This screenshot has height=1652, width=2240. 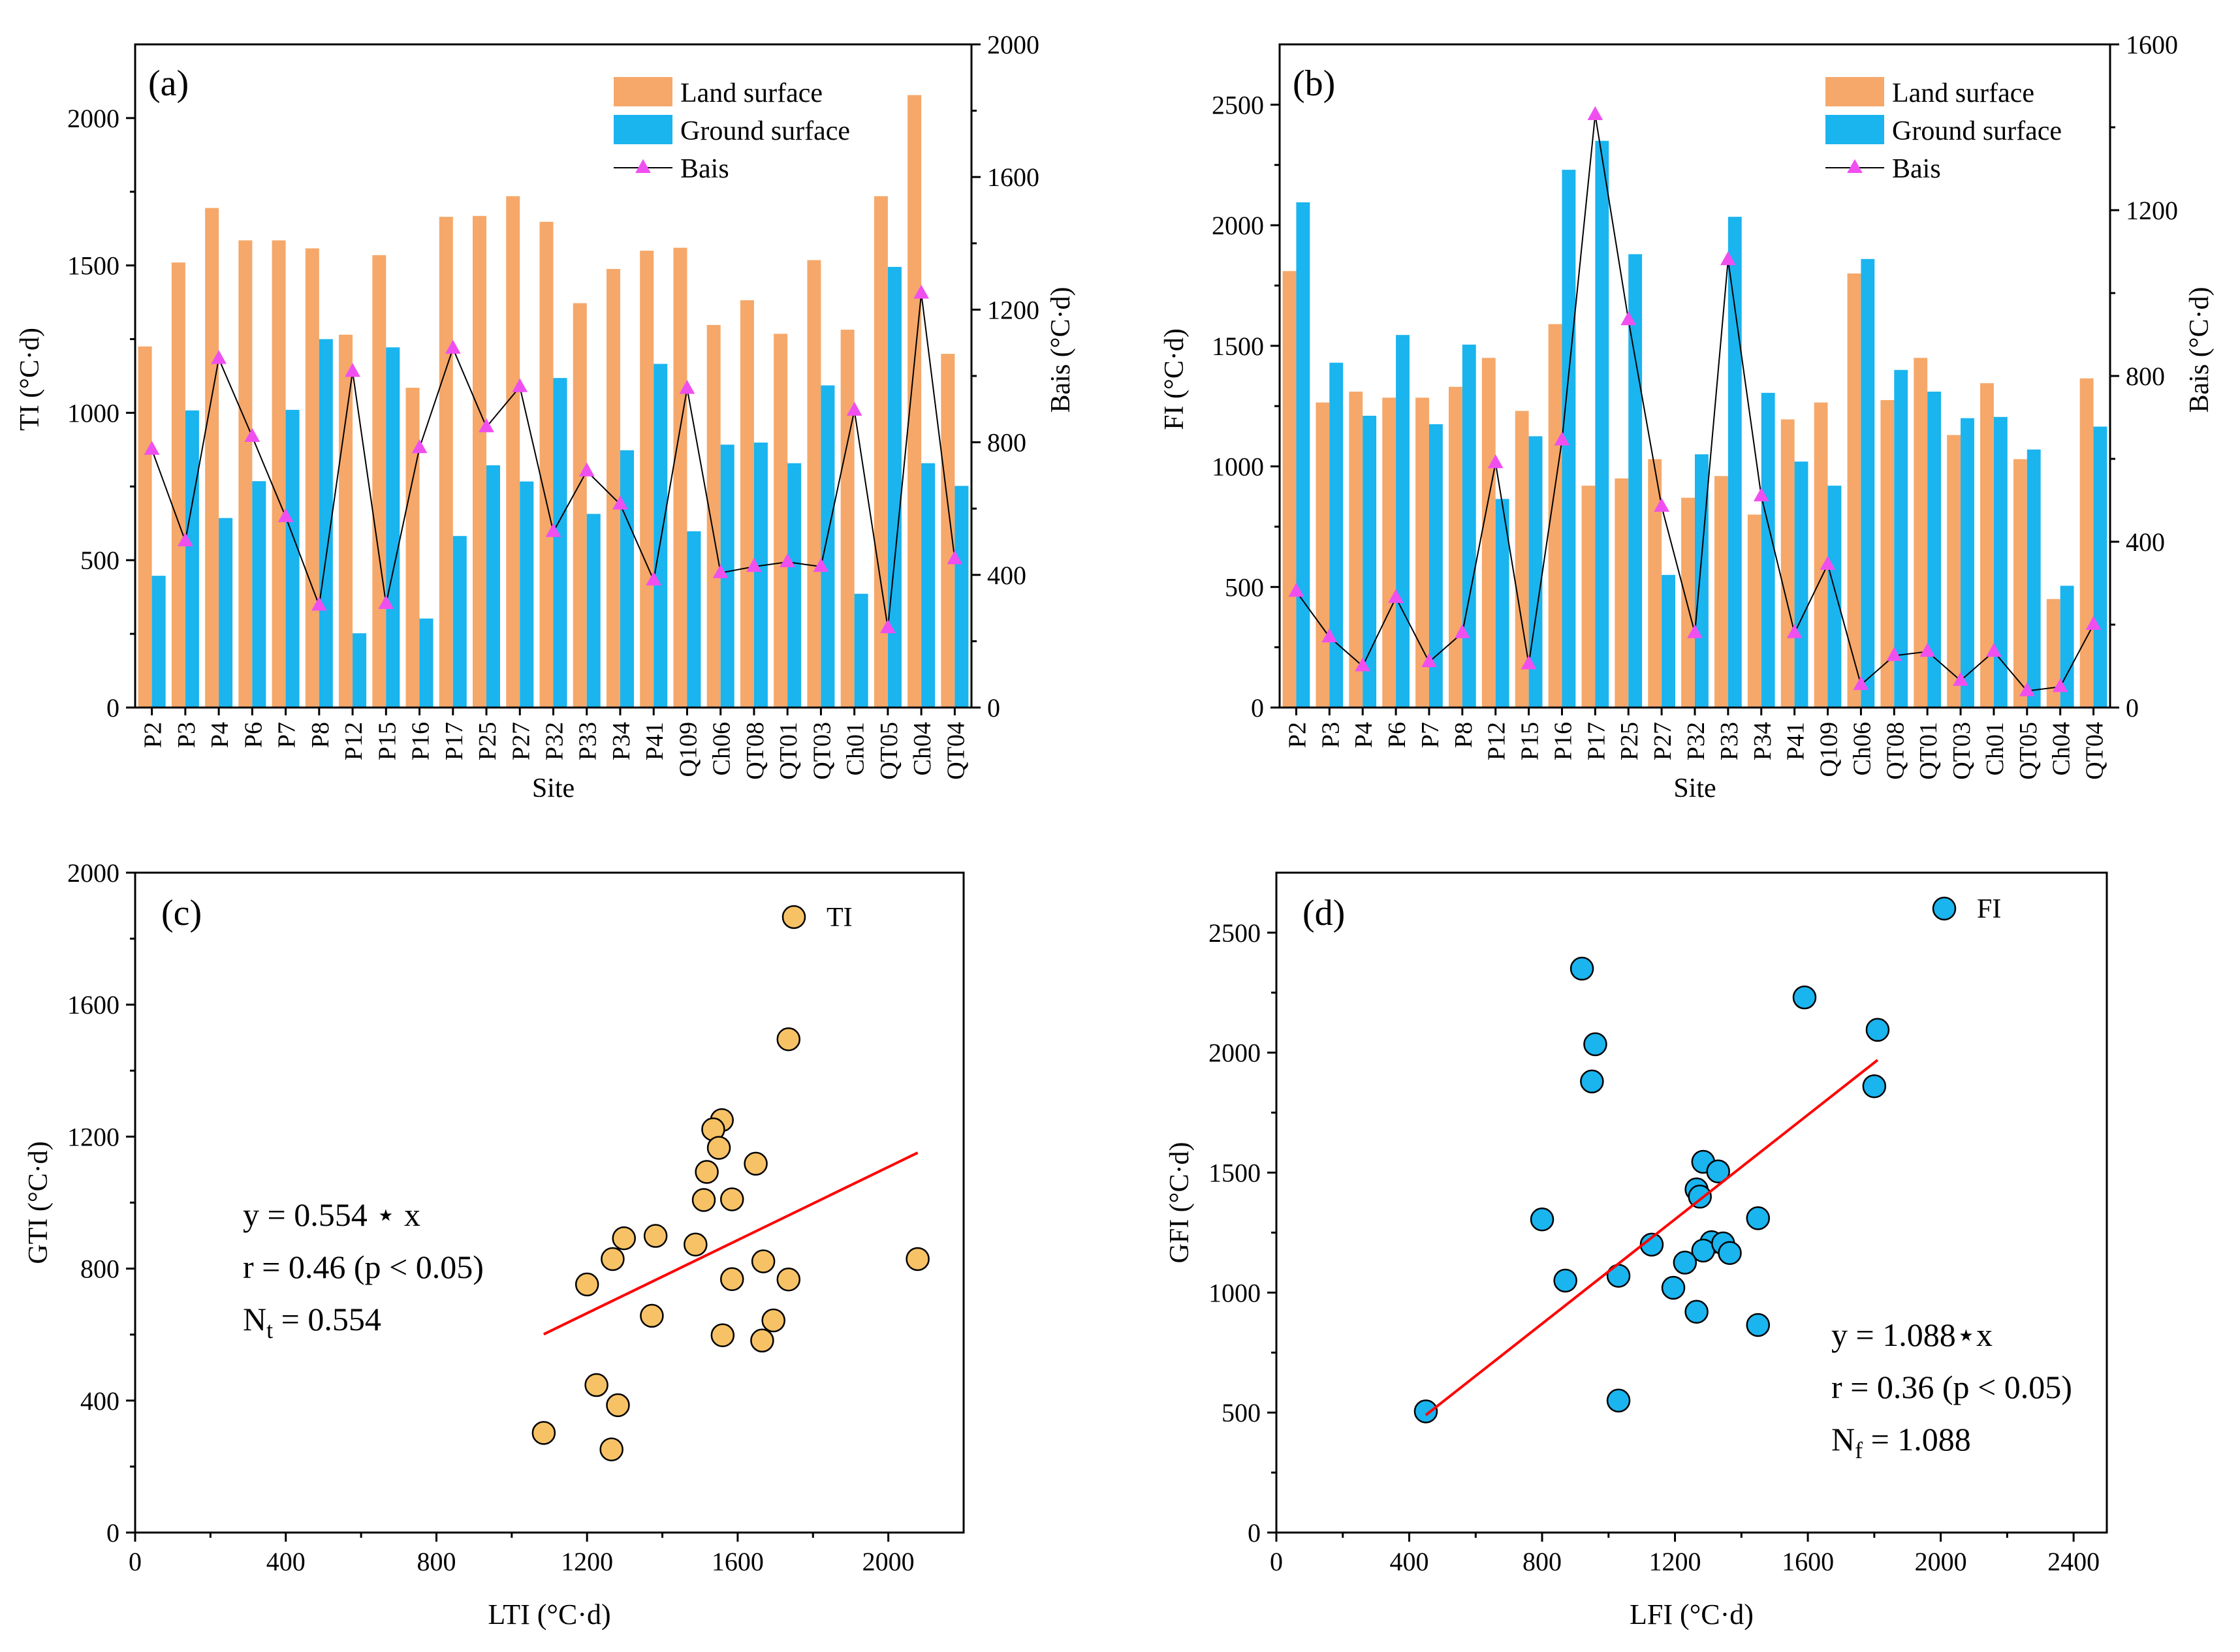 I want to click on x-axis-label: Site, so click(x=1694, y=788).